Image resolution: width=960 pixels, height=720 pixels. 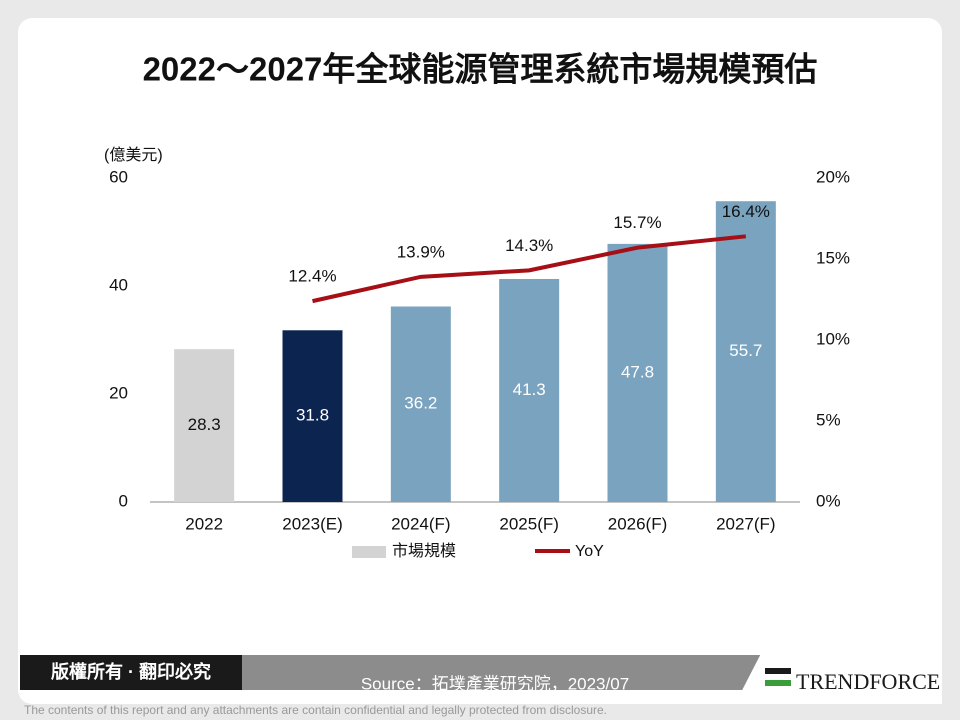 I want to click on y2-tick-label: 20%, so click(x=833, y=176).